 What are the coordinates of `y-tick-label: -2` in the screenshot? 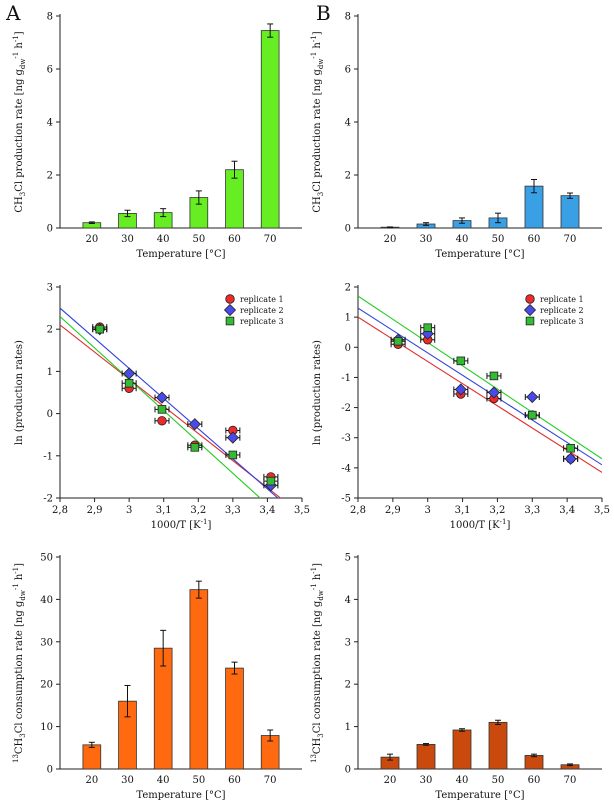 It's located at (48, 499).